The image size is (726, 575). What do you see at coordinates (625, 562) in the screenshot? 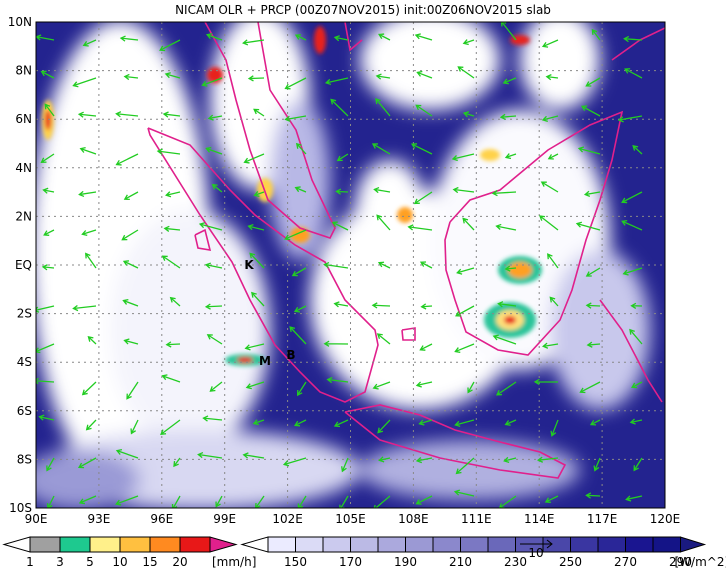
I see `colorbar-label: 270` at bounding box center [625, 562].